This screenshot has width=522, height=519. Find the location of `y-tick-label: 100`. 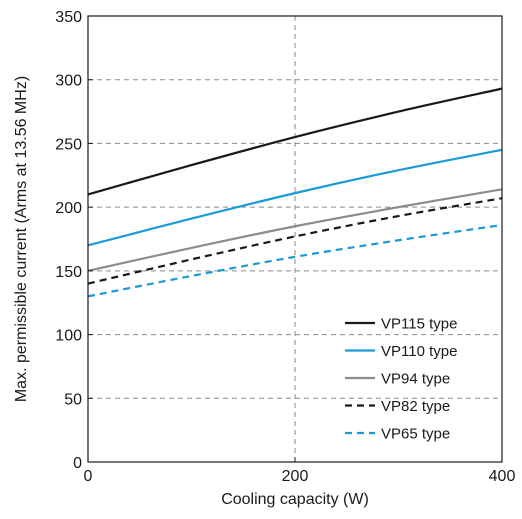

y-tick-label: 100 is located at coordinates (68, 336).